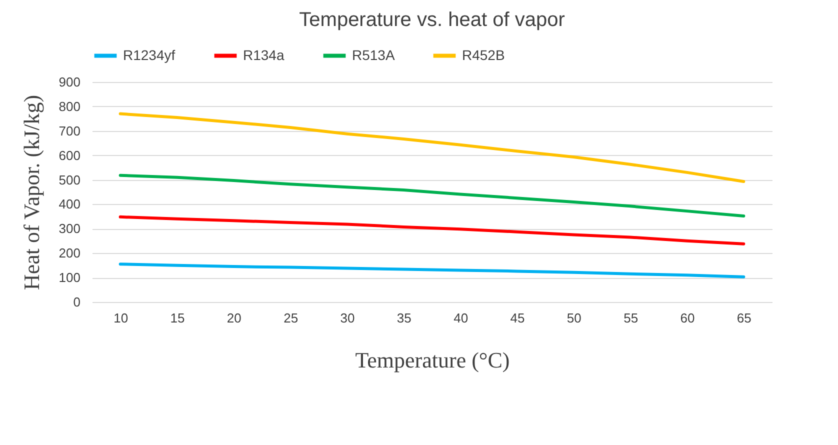  I want to click on y-tick-label: 400, so click(69, 204).